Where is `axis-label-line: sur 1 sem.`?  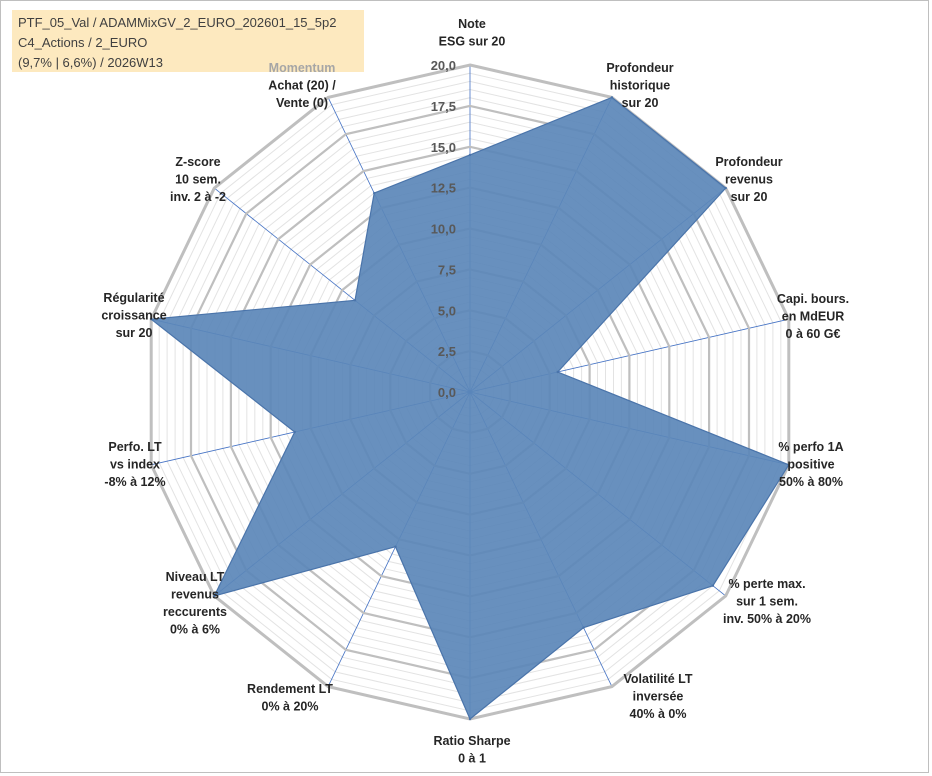
axis-label-line: sur 1 sem. is located at coordinates (767, 602).